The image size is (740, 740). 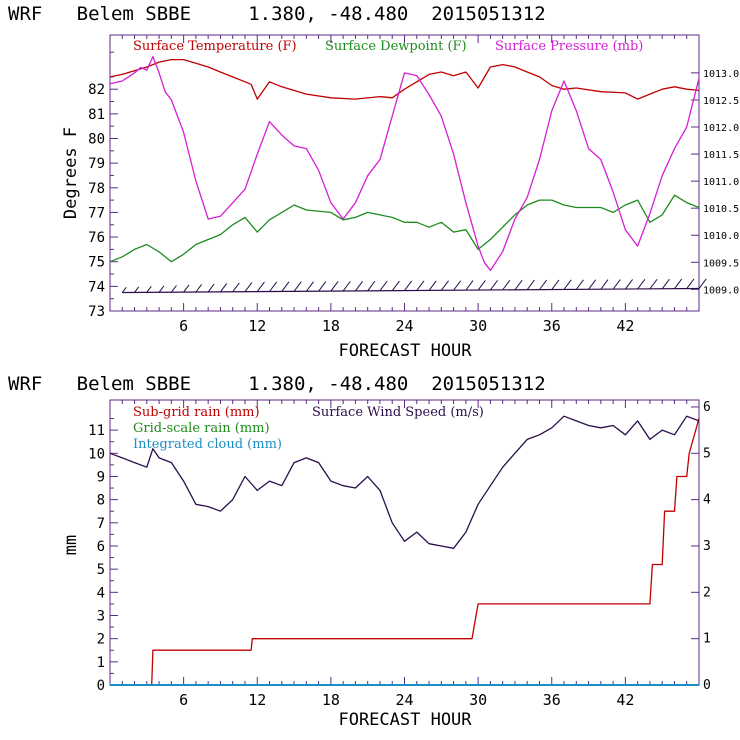 I want to click on y-tick-label-10: 10, so click(x=96, y=454).